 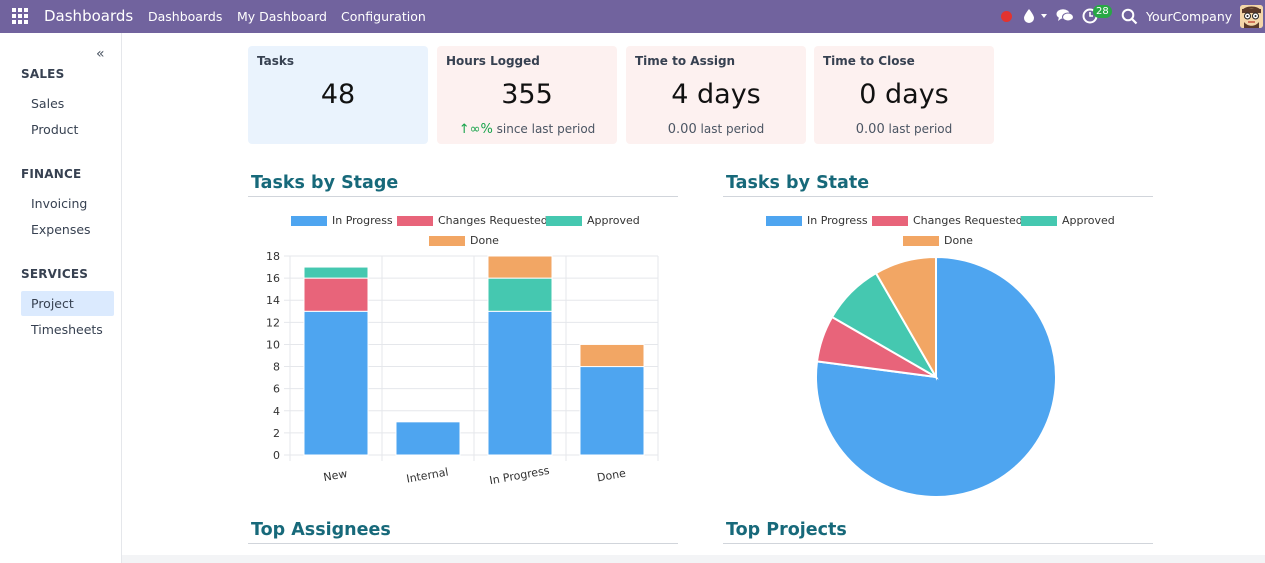 I want to click on sidebar-section-sales: SALES, so click(x=43, y=74).